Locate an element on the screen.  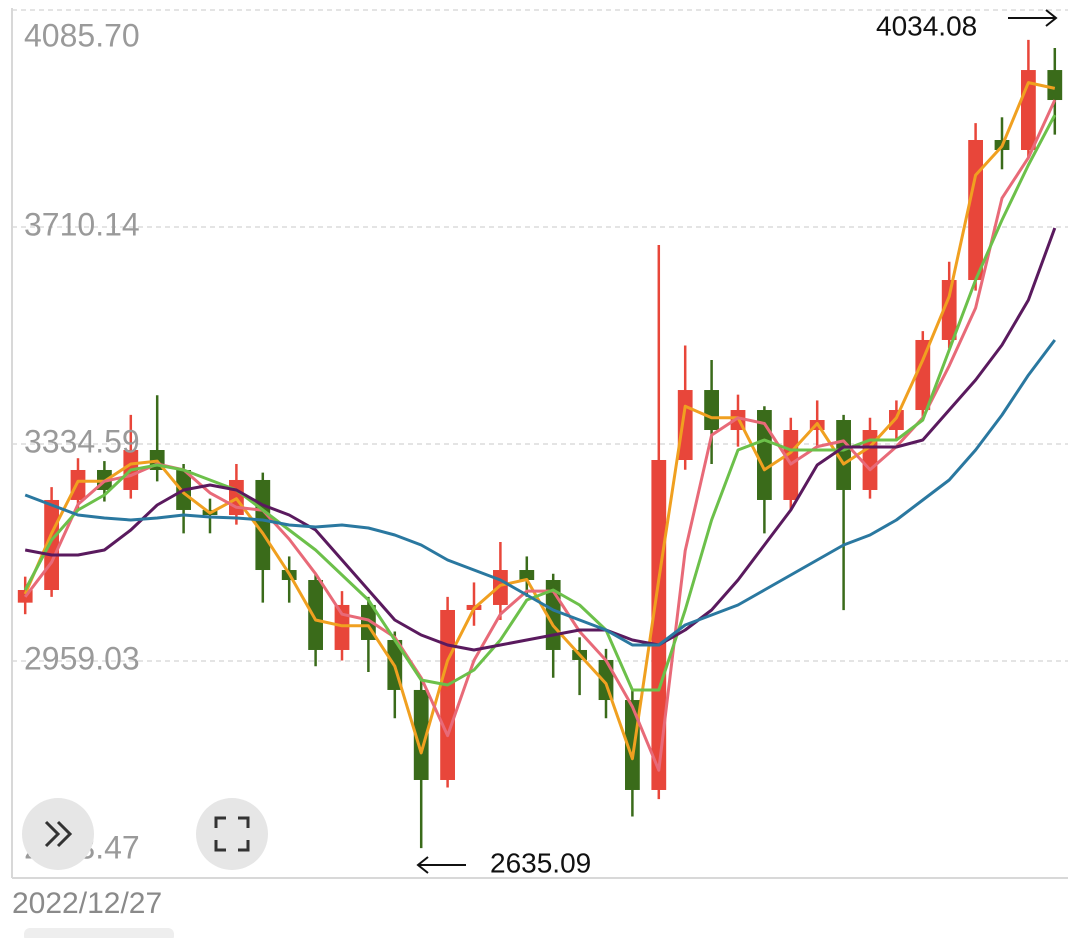
fullscreen-icon is located at coordinates (232, 834).